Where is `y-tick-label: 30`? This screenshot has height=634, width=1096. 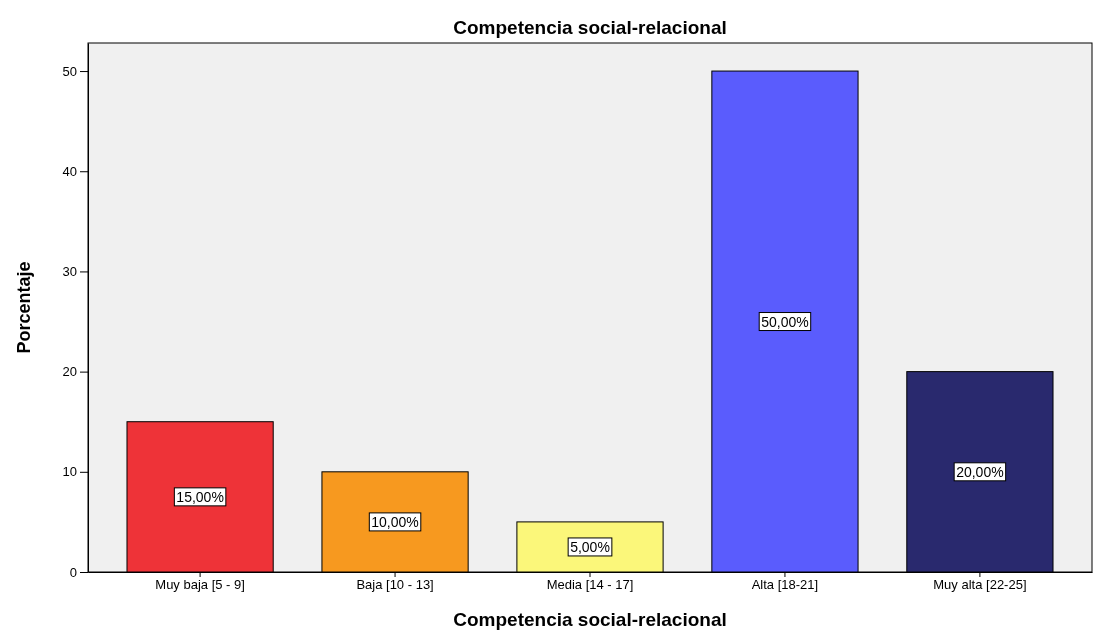 y-tick-label: 30 is located at coordinates (69, 272).